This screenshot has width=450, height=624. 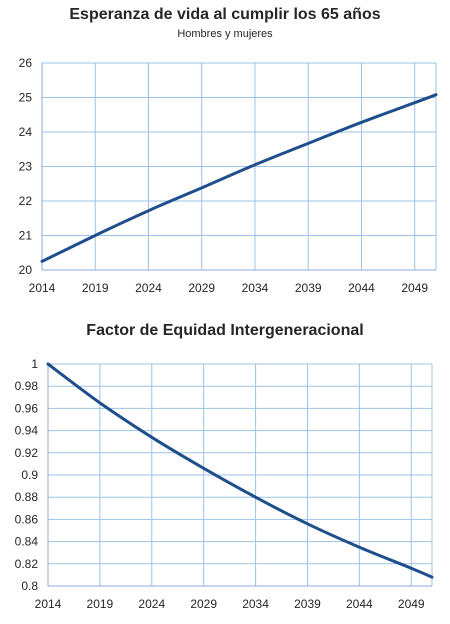 What do you see at coordinates (27, 453) in the screenshot?
I see `y-tick-label: 0.92` at bounding box center [27, 453].